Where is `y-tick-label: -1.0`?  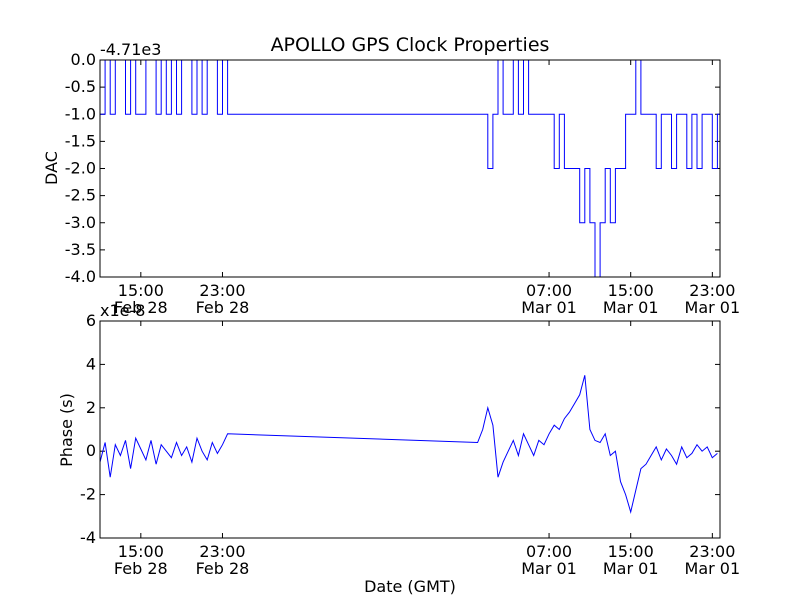 y-tick-label: -1.0 is located at coordinates (80, 113).